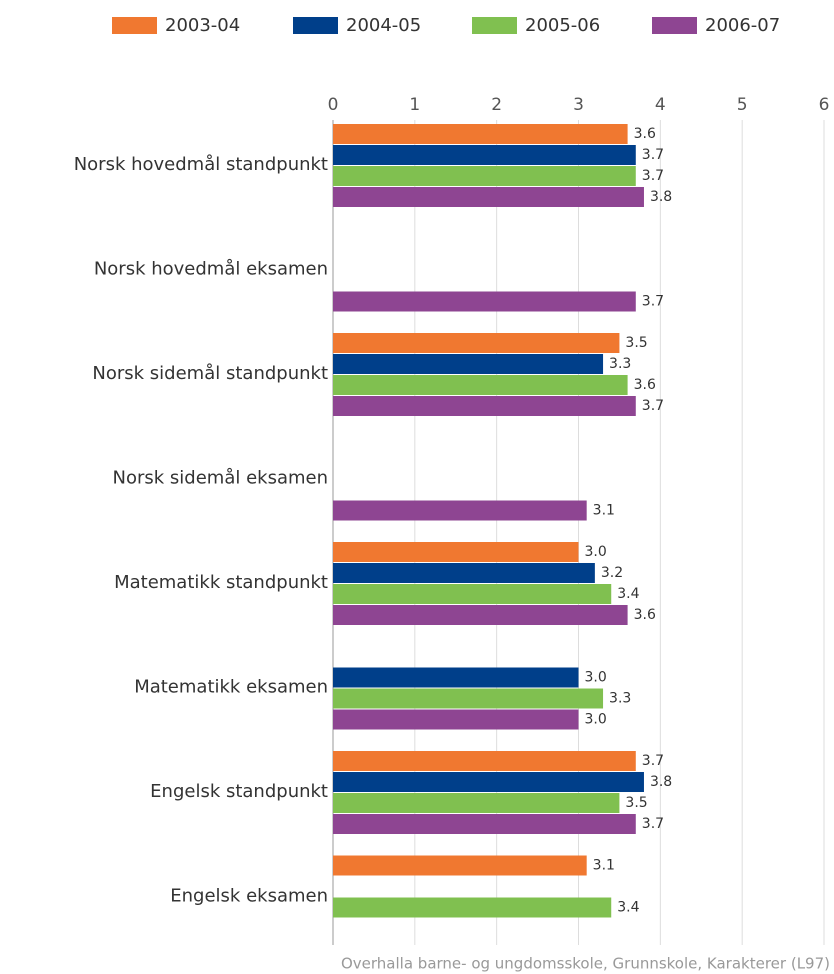 This screenshot has height=974, width=834. What do you see at coordinates (414, 105) in the screenshot?
I see `x-tick-label: 1` at bounding box center [414, 105].